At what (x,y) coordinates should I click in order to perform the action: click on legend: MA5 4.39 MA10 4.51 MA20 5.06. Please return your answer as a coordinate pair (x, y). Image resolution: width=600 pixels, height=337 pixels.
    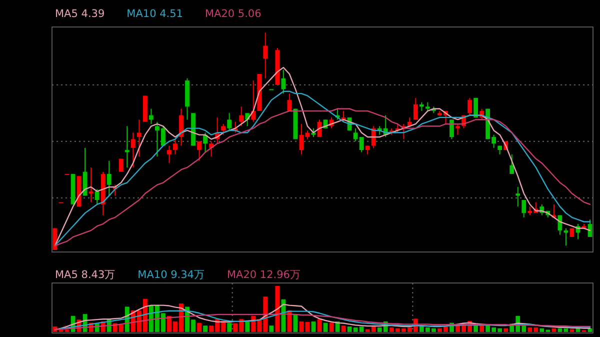
    Looking at the image, I should click on (158, 14).